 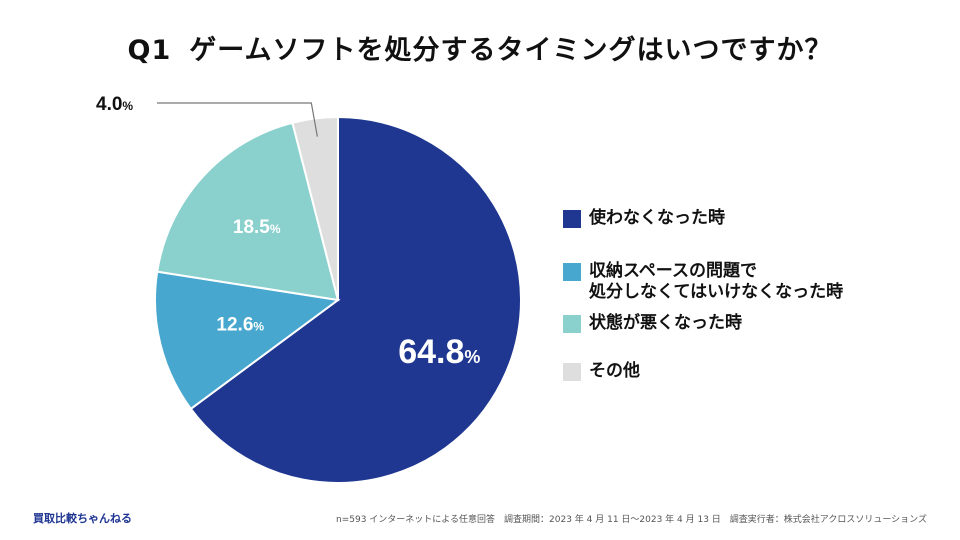 What do you see at coordinates (665, 323) in the screenshot?
I see `legend-label: 状態が悪くなった時` at bounding box center [665, 323].